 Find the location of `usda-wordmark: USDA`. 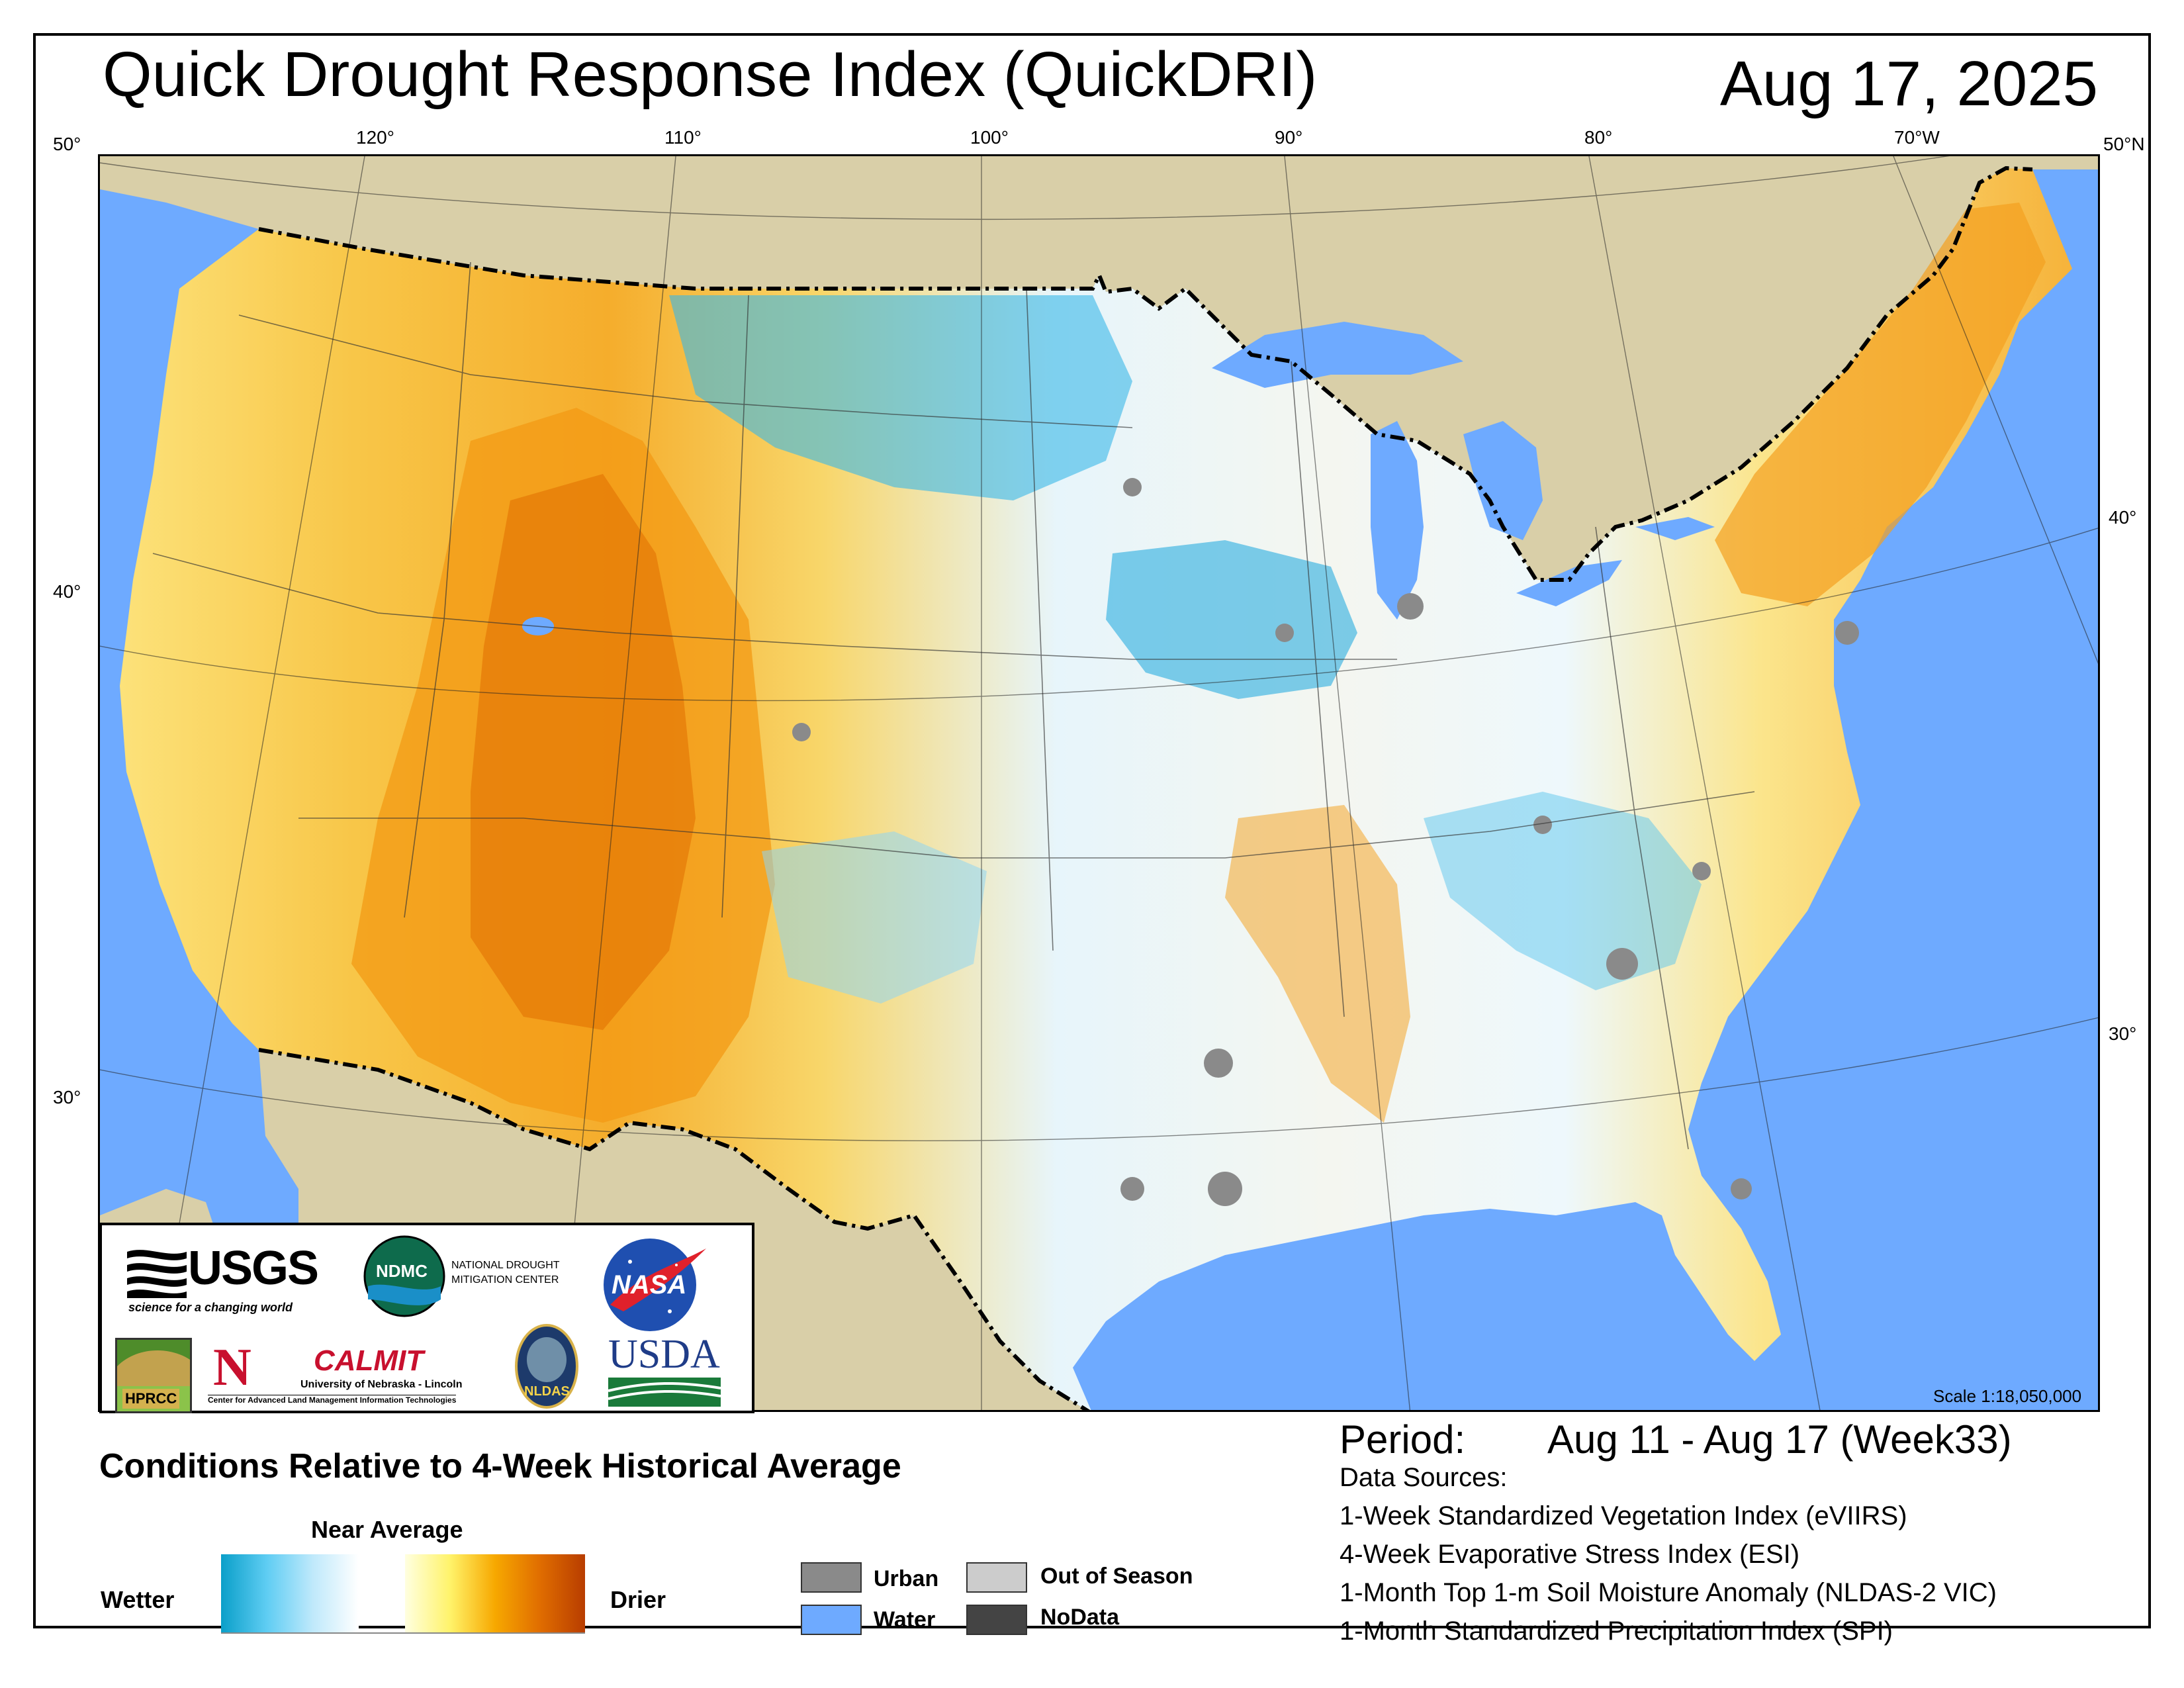

usda-wordmark: USDA is located at coordinates (664, 1354).